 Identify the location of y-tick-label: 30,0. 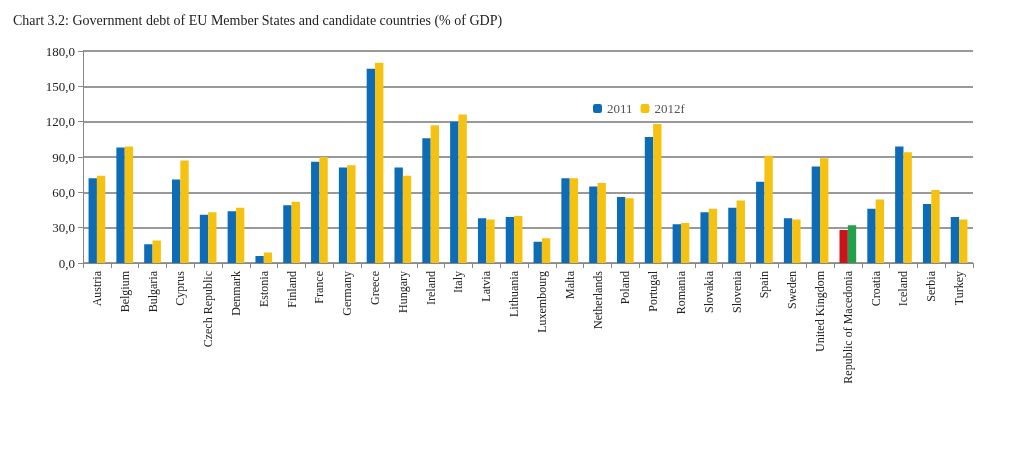
(63, 228).